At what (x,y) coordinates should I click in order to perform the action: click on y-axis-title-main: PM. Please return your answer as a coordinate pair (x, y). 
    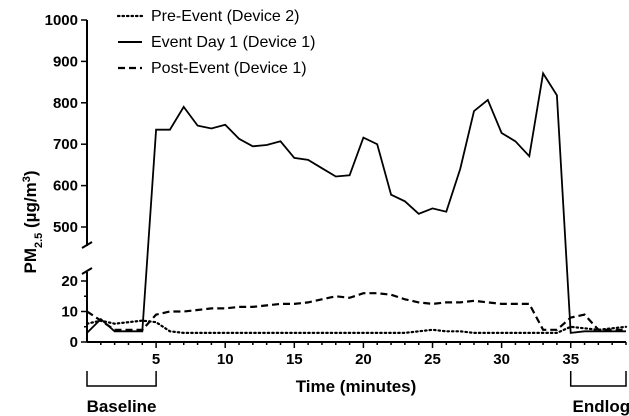
    Looking at the image, I should click on (30, 261).